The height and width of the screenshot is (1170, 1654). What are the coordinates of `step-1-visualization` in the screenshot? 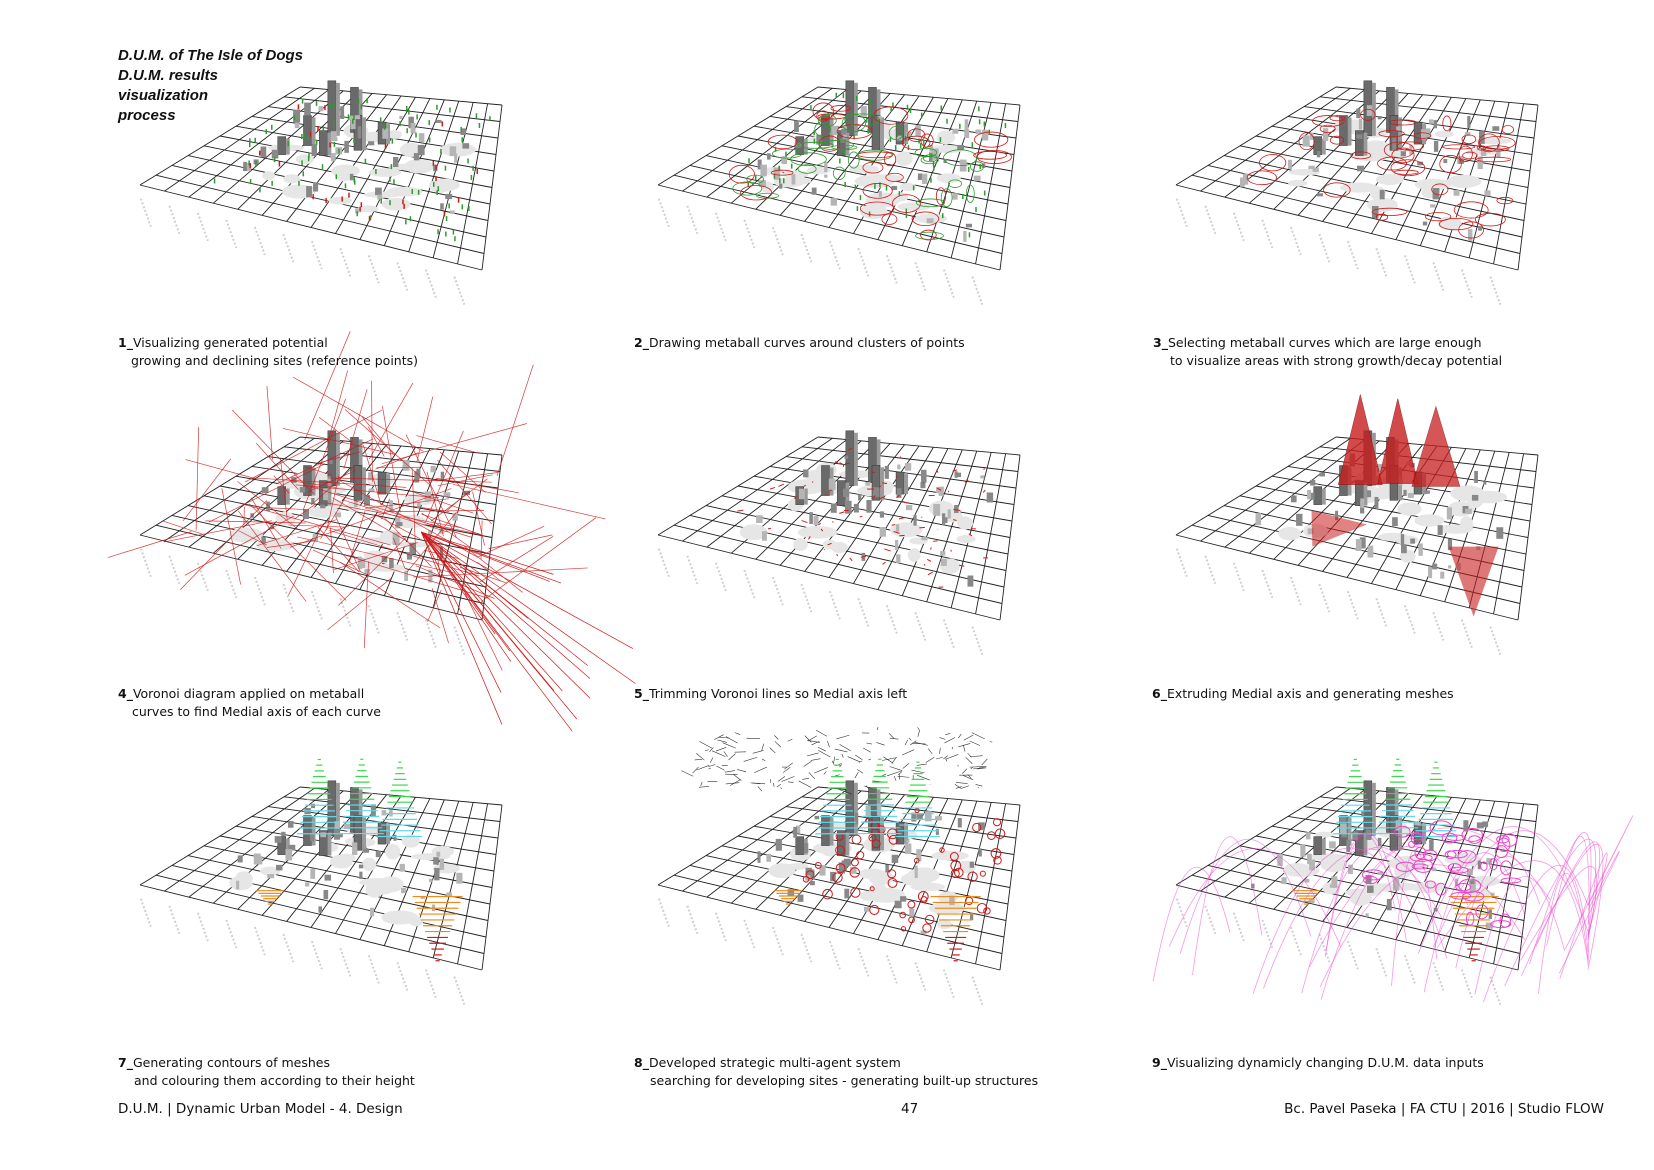 It's located at (372, 245).